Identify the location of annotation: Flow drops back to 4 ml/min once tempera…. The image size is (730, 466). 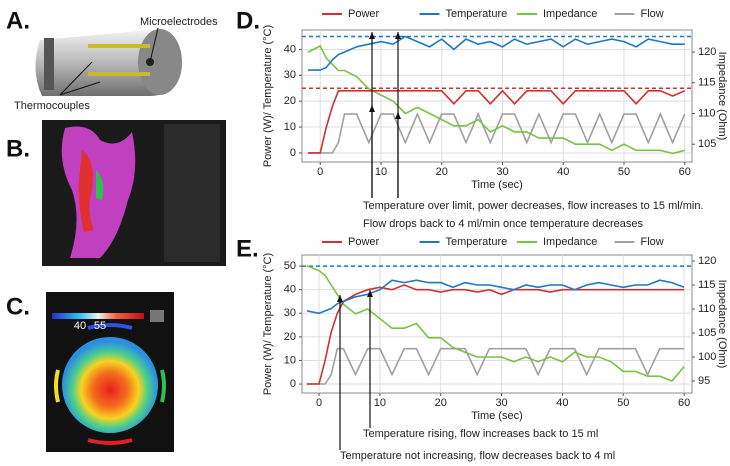
(503, 224).